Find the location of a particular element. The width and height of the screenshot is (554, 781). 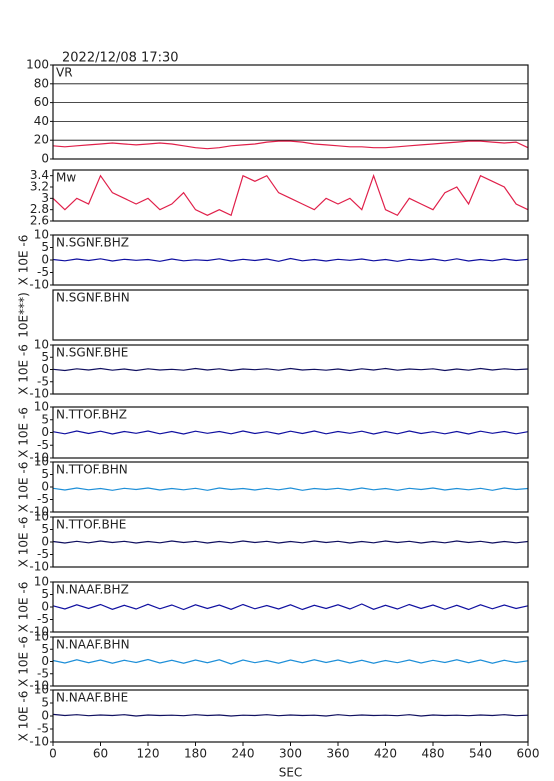

y-tick-label: 2.6 is located at coordinates (39, 221).